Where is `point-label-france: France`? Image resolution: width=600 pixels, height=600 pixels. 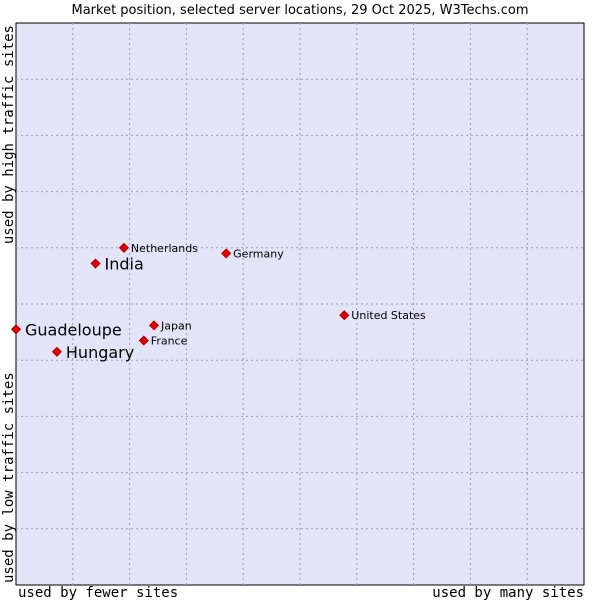
point-label-france: France is located at coordinates (169, 341).